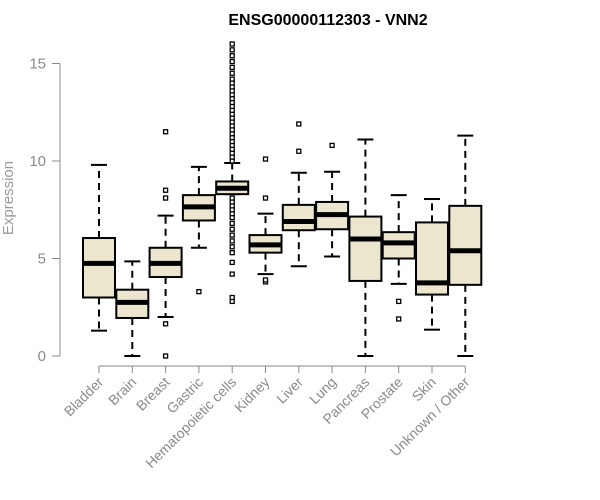 This screenshot has width=600, height=500. I want to click on y-axis-label: Expression, so click(8, 198).